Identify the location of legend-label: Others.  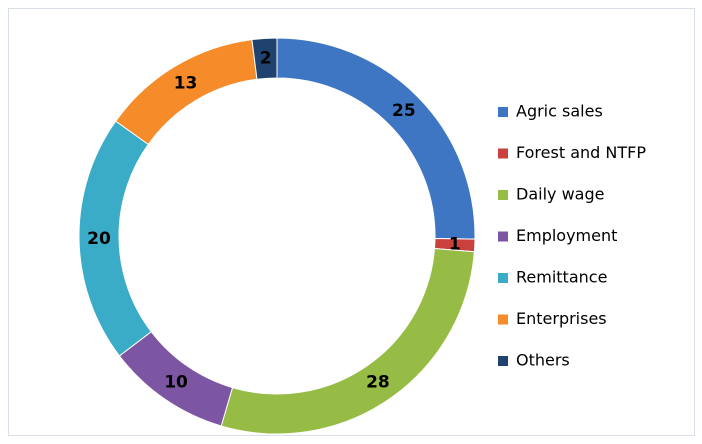
(543, 360).